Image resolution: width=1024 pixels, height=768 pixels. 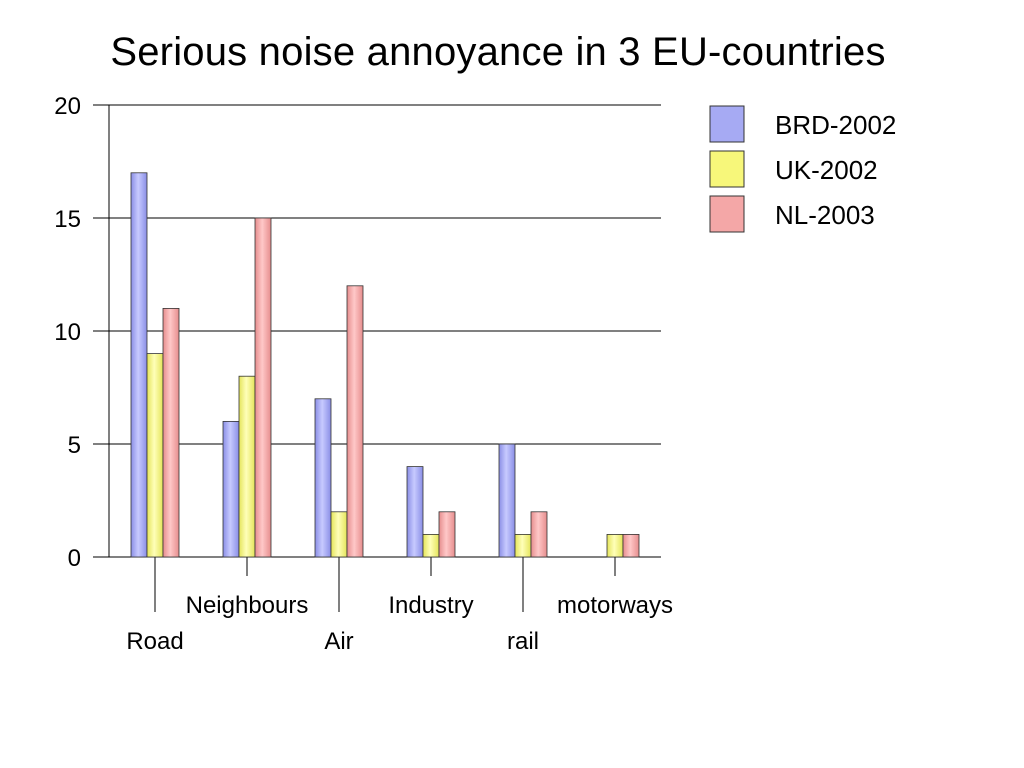 What do you see at coordinates (415, 512) in the screenshot?
I see `bar-brd-2002-industry` at bounding box center [415, 512].